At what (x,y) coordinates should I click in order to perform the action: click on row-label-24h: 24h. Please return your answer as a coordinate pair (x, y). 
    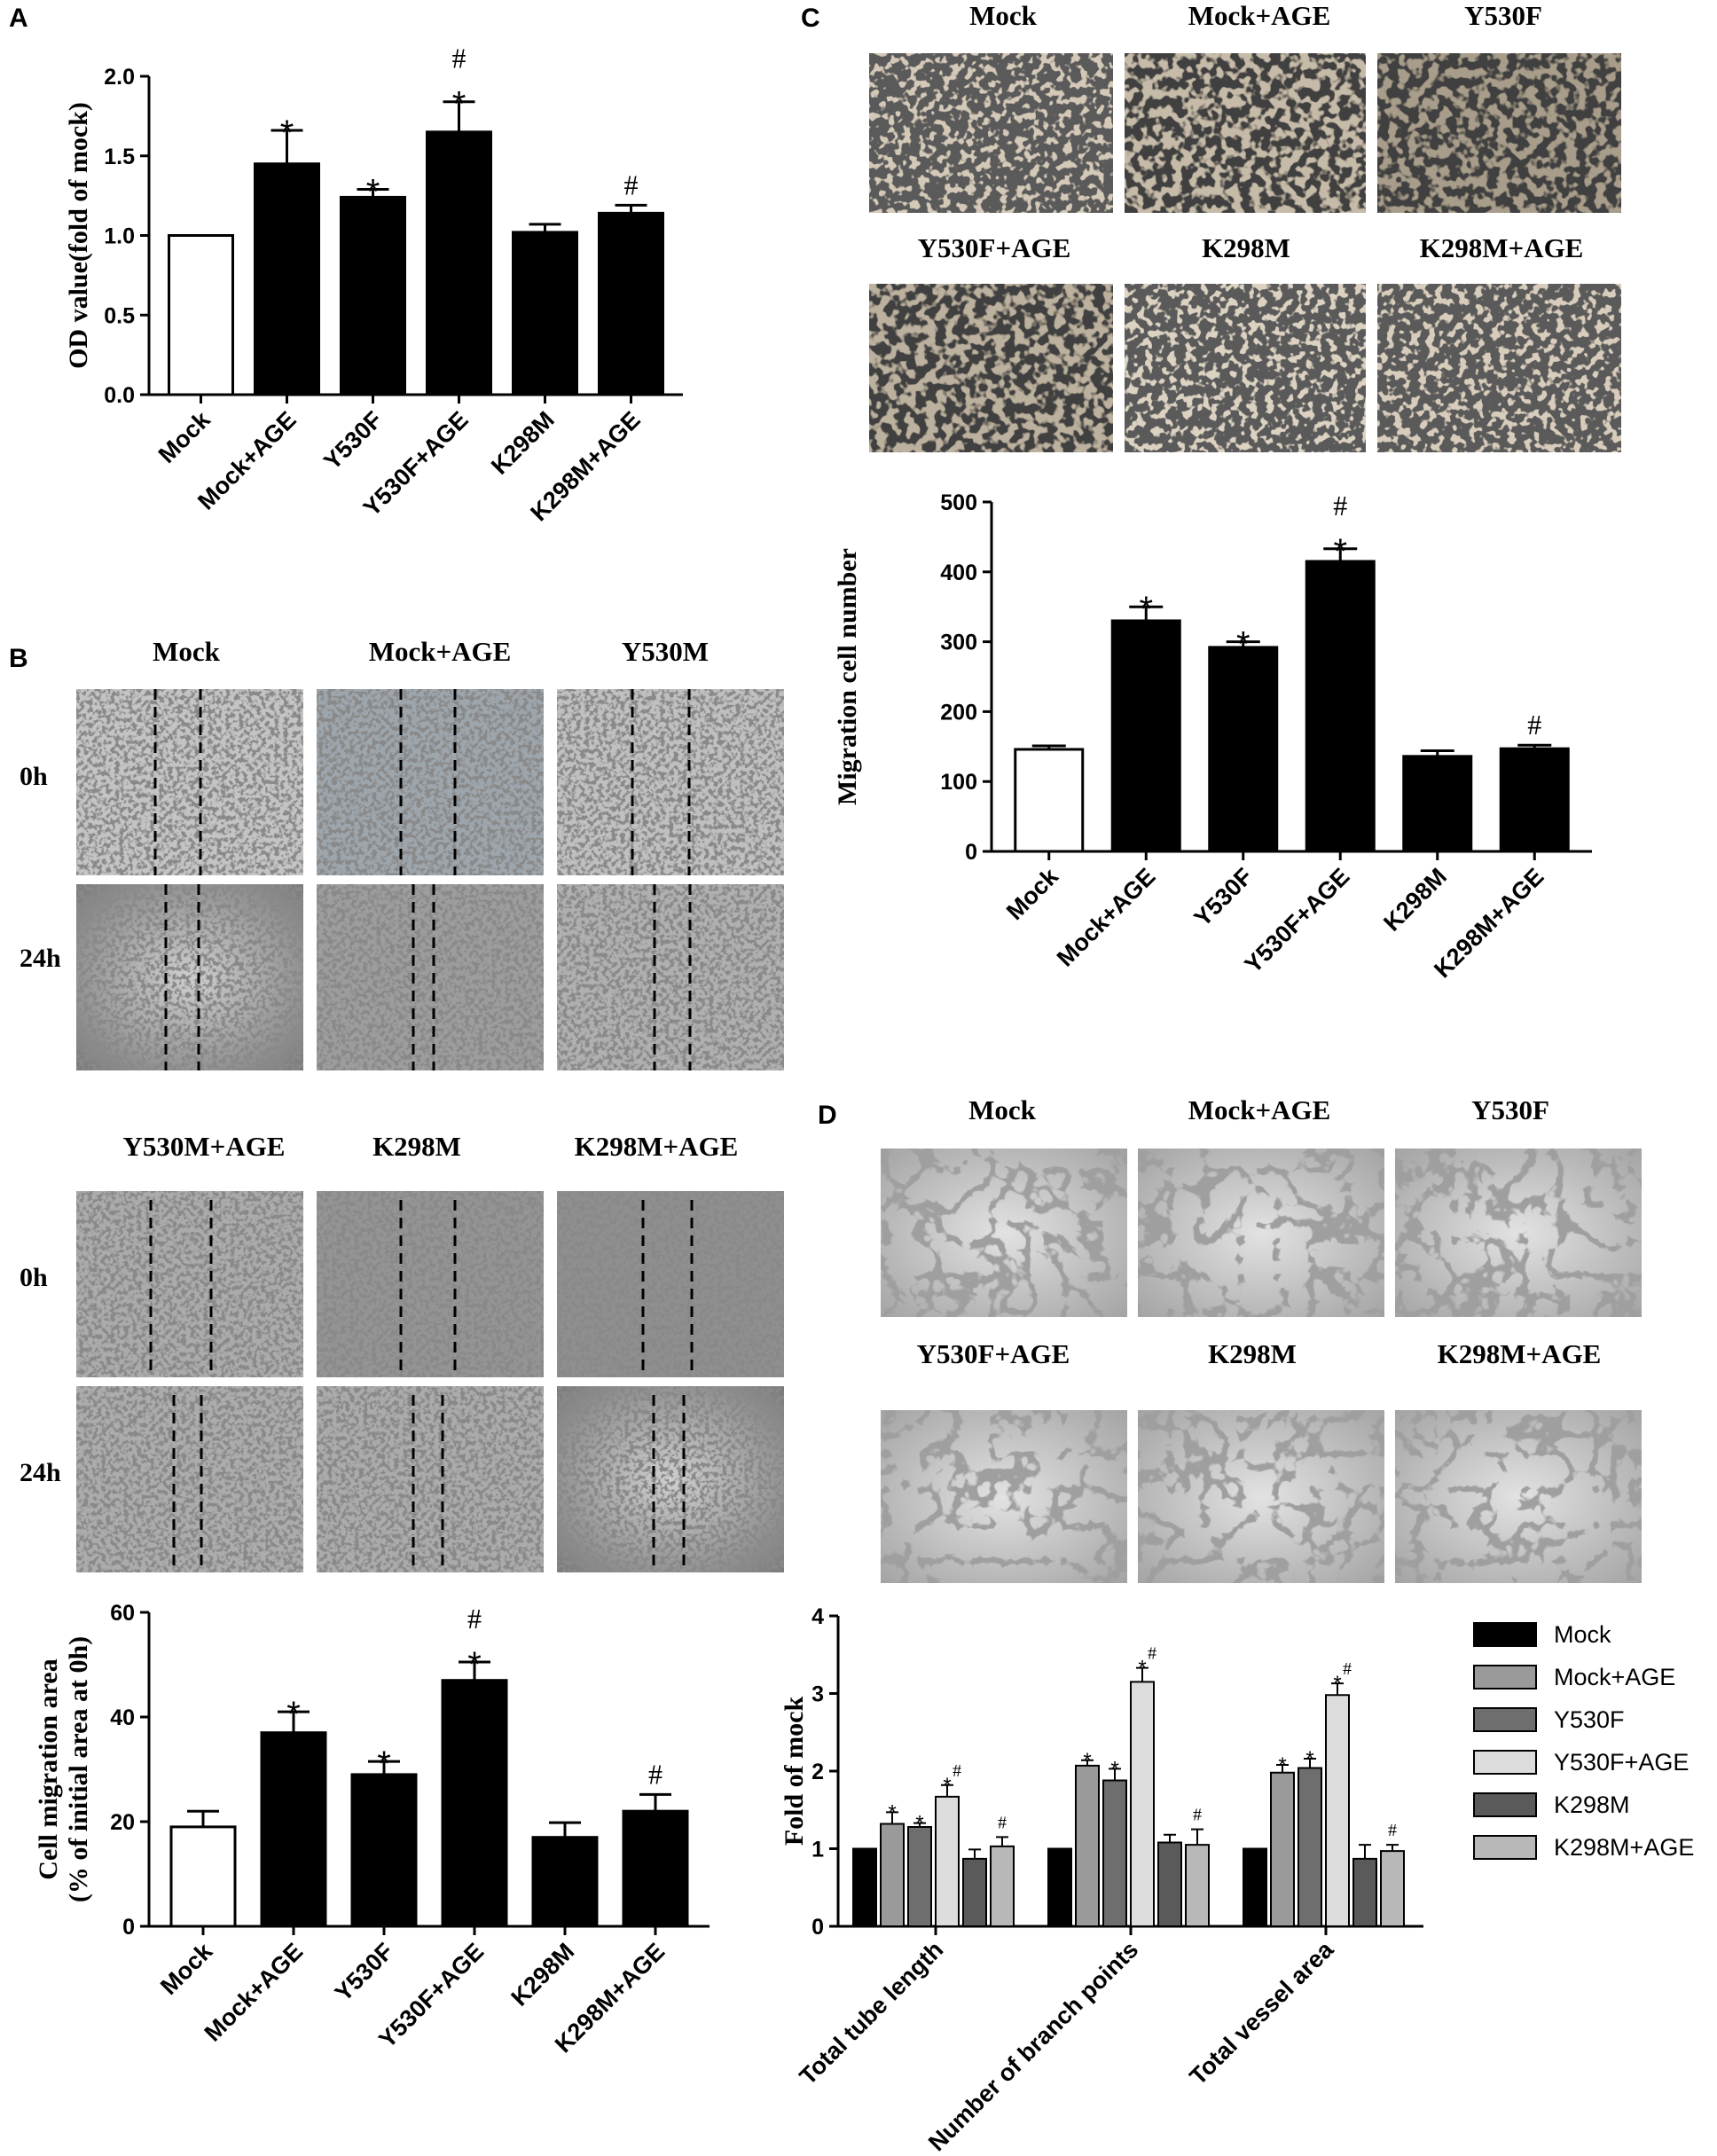
    Looking at the image, I should click on (40, 1472).